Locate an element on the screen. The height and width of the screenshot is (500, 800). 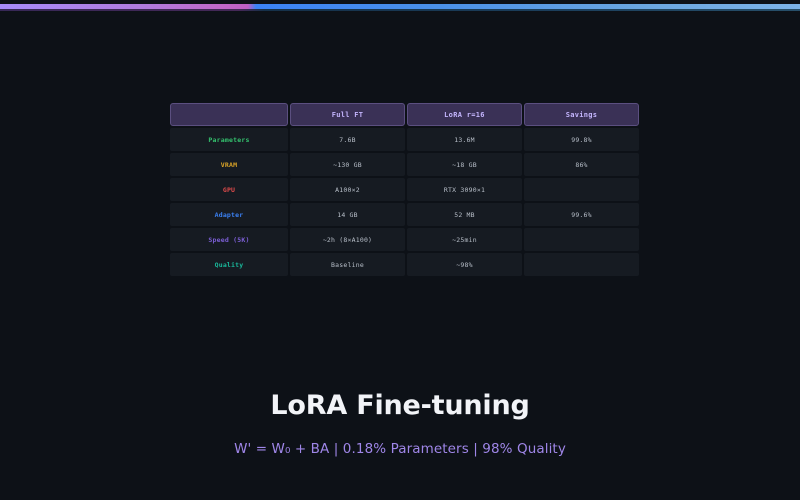
cell-quality-full-ft: Baseline is located at coordinates (347, 264).